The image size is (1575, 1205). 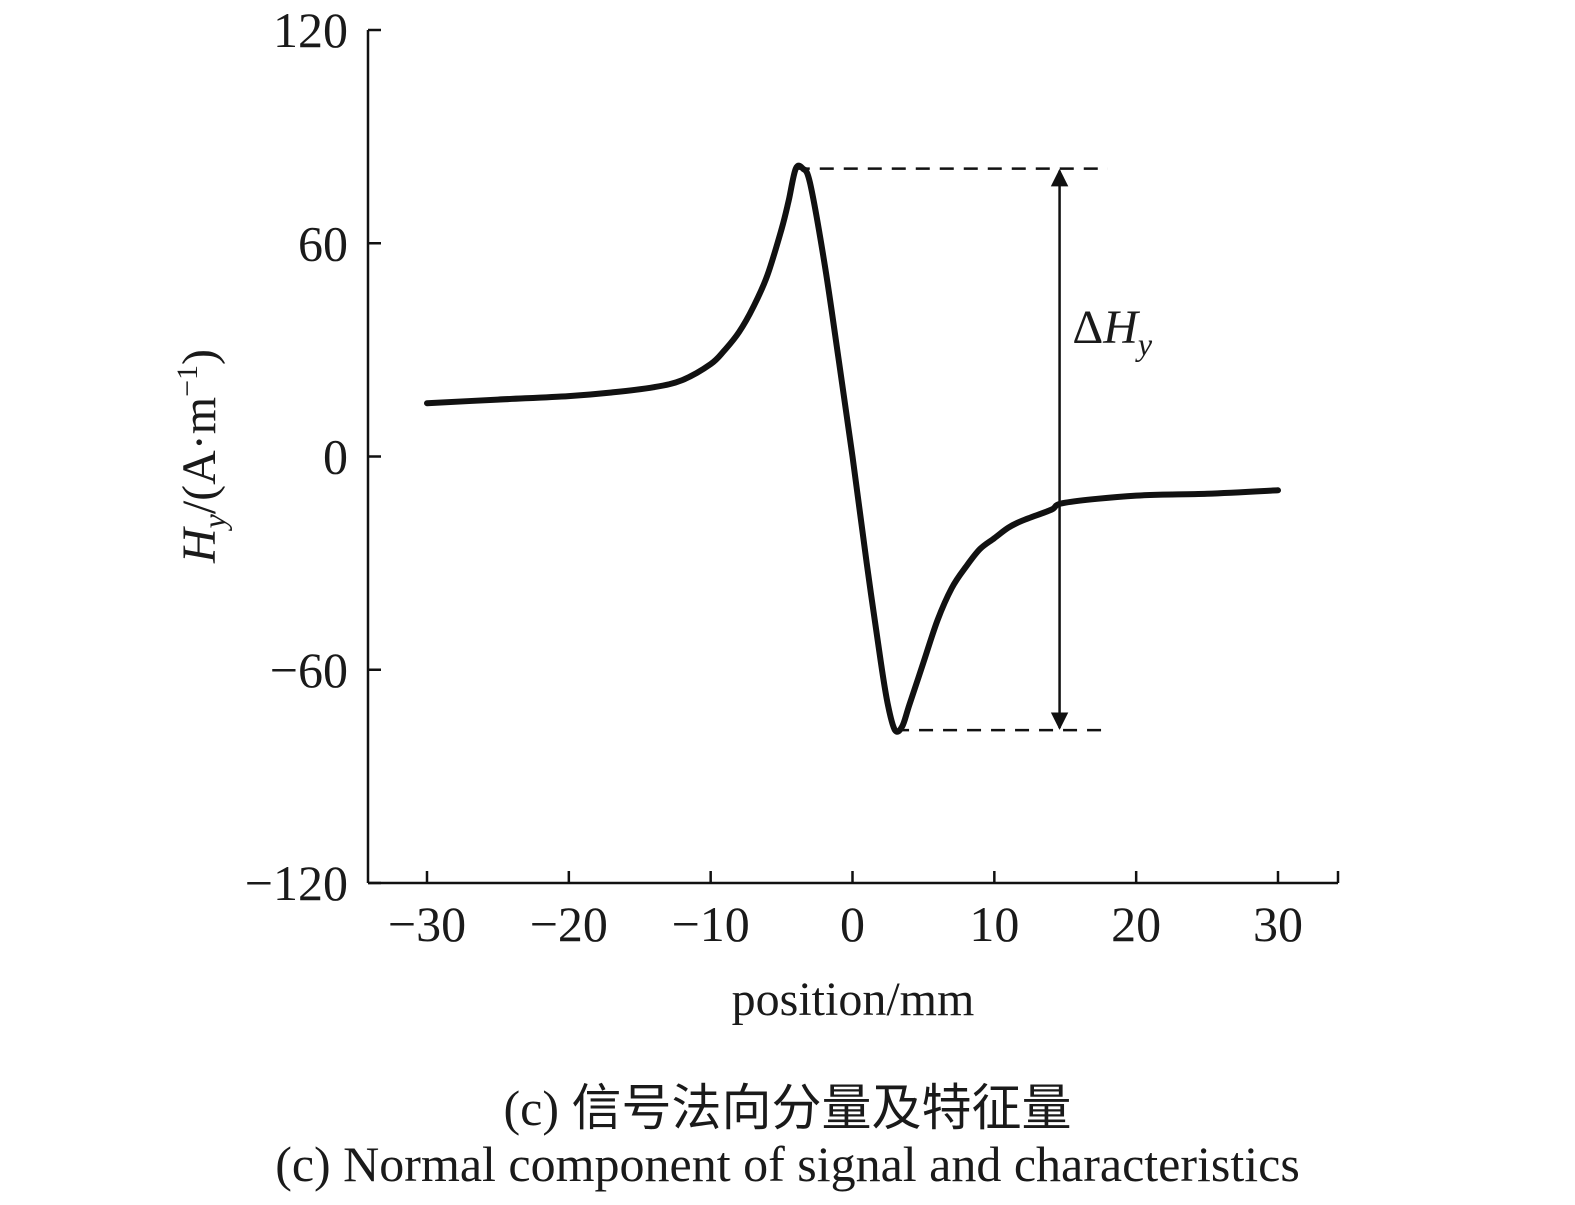 I want to click on x-tick-label: −20, so click(x=569, y=924).